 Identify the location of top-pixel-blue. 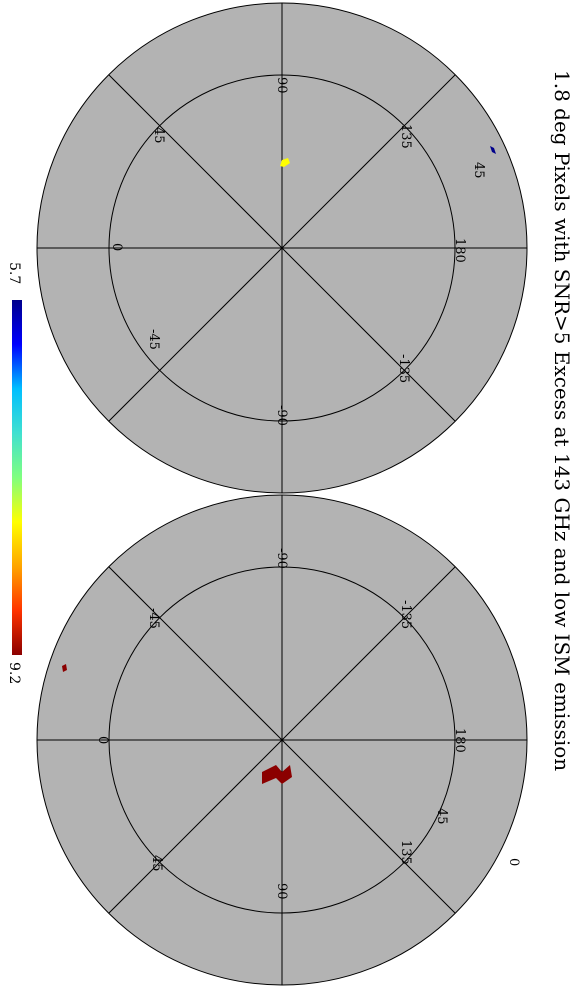
(493, 150).